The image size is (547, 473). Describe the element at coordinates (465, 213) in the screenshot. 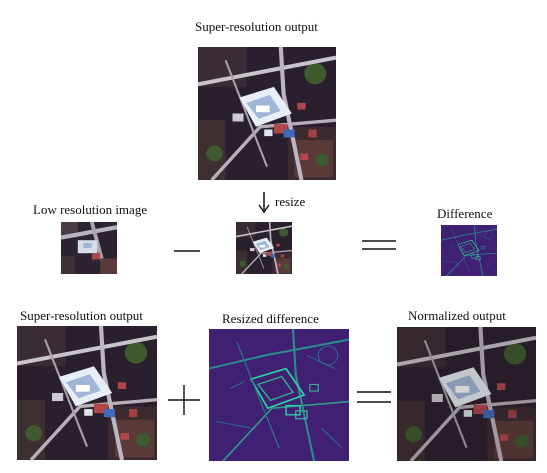

I see `difference-label: Difference` at that location.